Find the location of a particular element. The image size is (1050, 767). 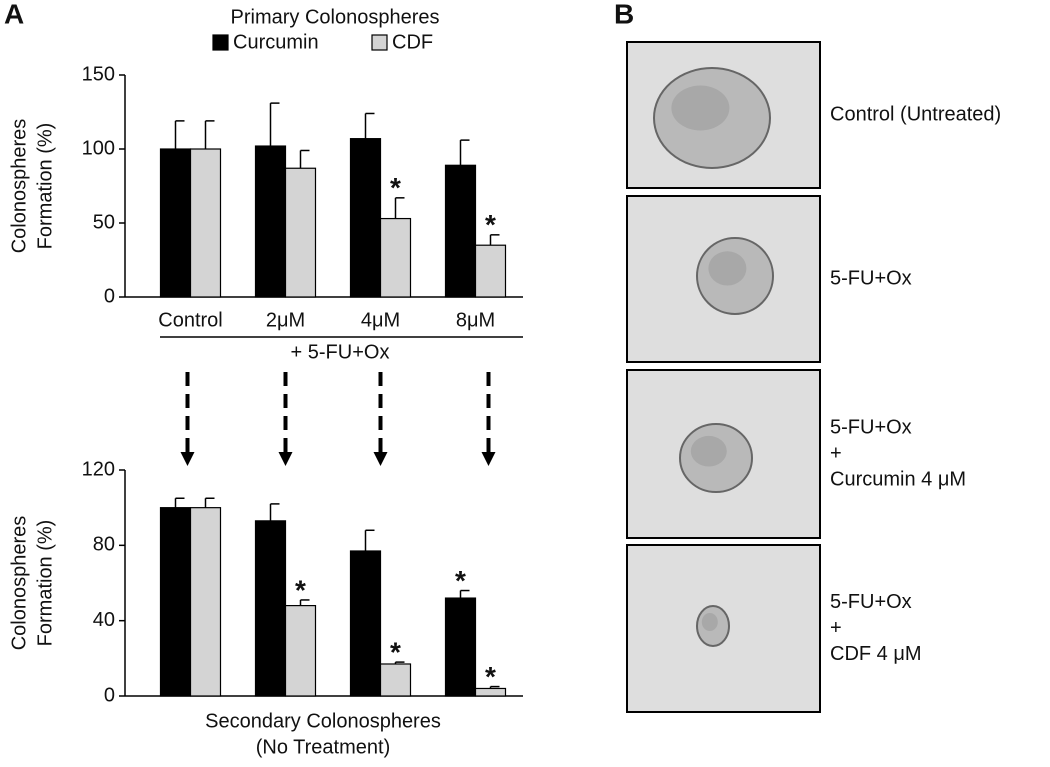

image-caption: CDF 4 μM is located at coordinates (876, 654).